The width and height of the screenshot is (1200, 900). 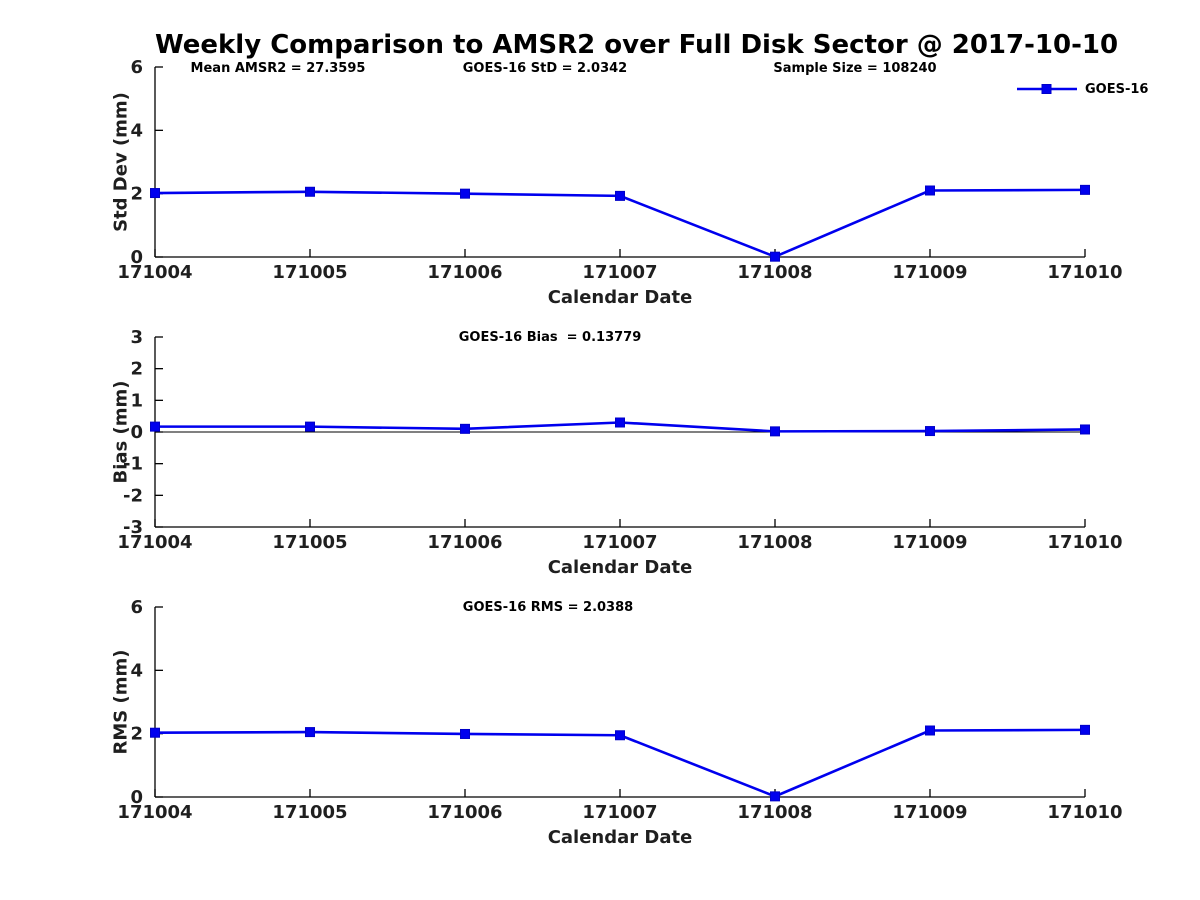 What do you see at coordinates (1047, 89) in the screenshot?
I see `legend-line-marker-icon` at bounding box center [1047, 89].